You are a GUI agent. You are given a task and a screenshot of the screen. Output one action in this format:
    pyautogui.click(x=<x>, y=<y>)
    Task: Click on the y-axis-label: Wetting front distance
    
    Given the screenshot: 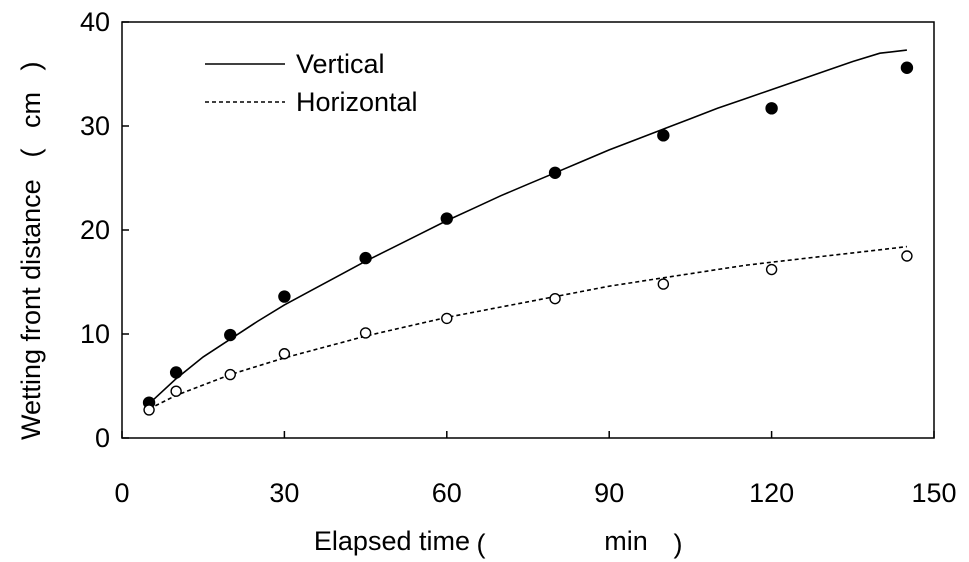 What is the action you would take?
    pyautogui.click(x=31, y=309)
    